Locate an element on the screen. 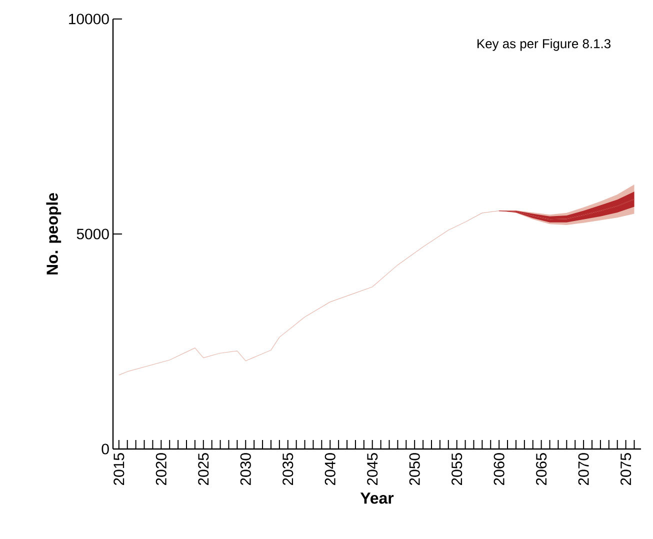 This screenshot has height=539, width=653. x-tick-label: 2060 is located at coordinates (499, 469).